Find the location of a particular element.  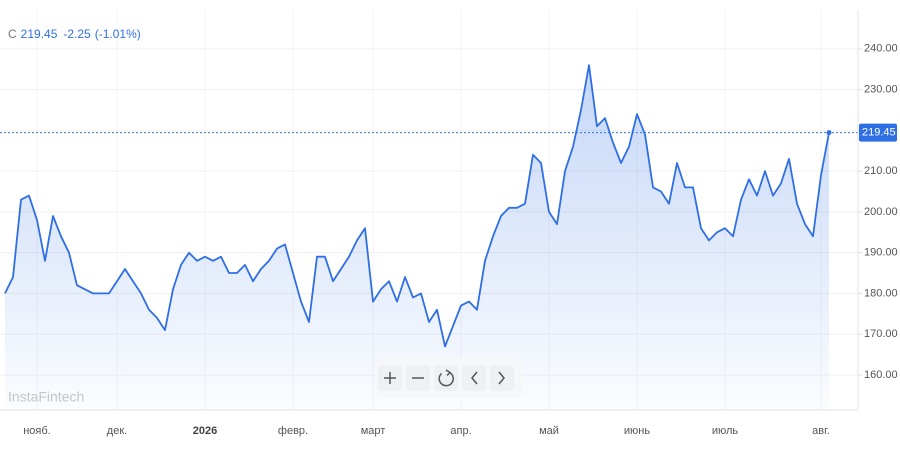

x-tick-label: авг. is located at coordinates (821, 431).